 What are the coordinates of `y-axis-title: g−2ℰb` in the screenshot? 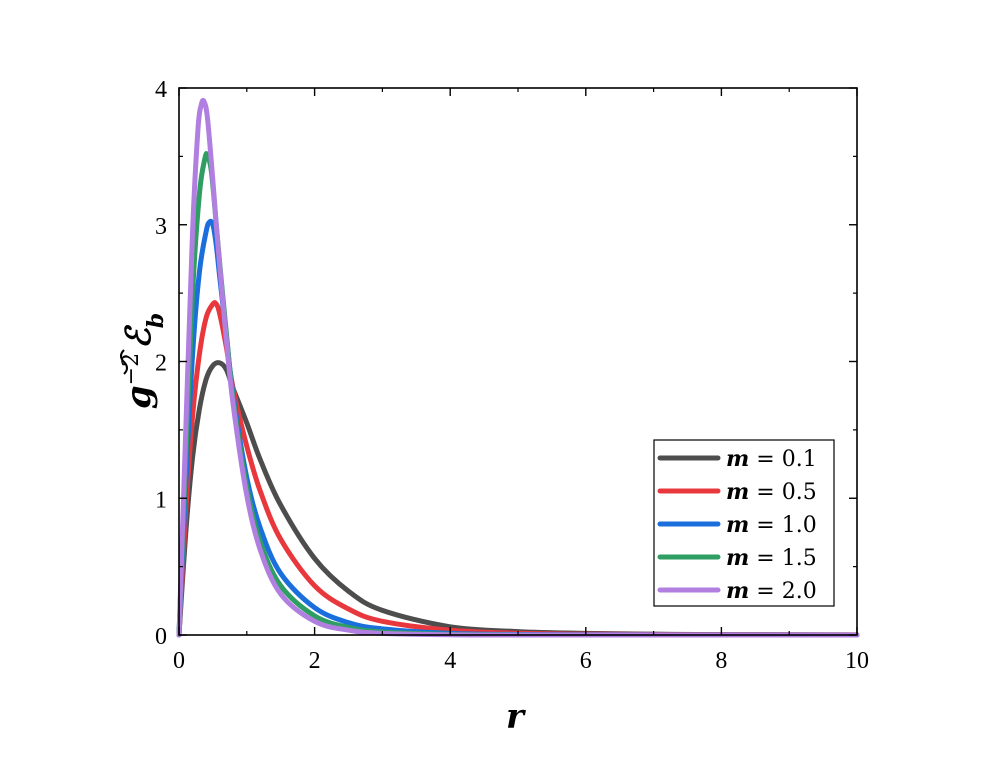 It's located at (144, 361).